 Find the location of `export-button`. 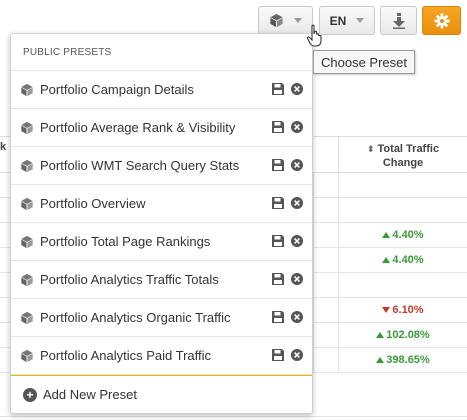

export-button is located at coordinates (398, 20).